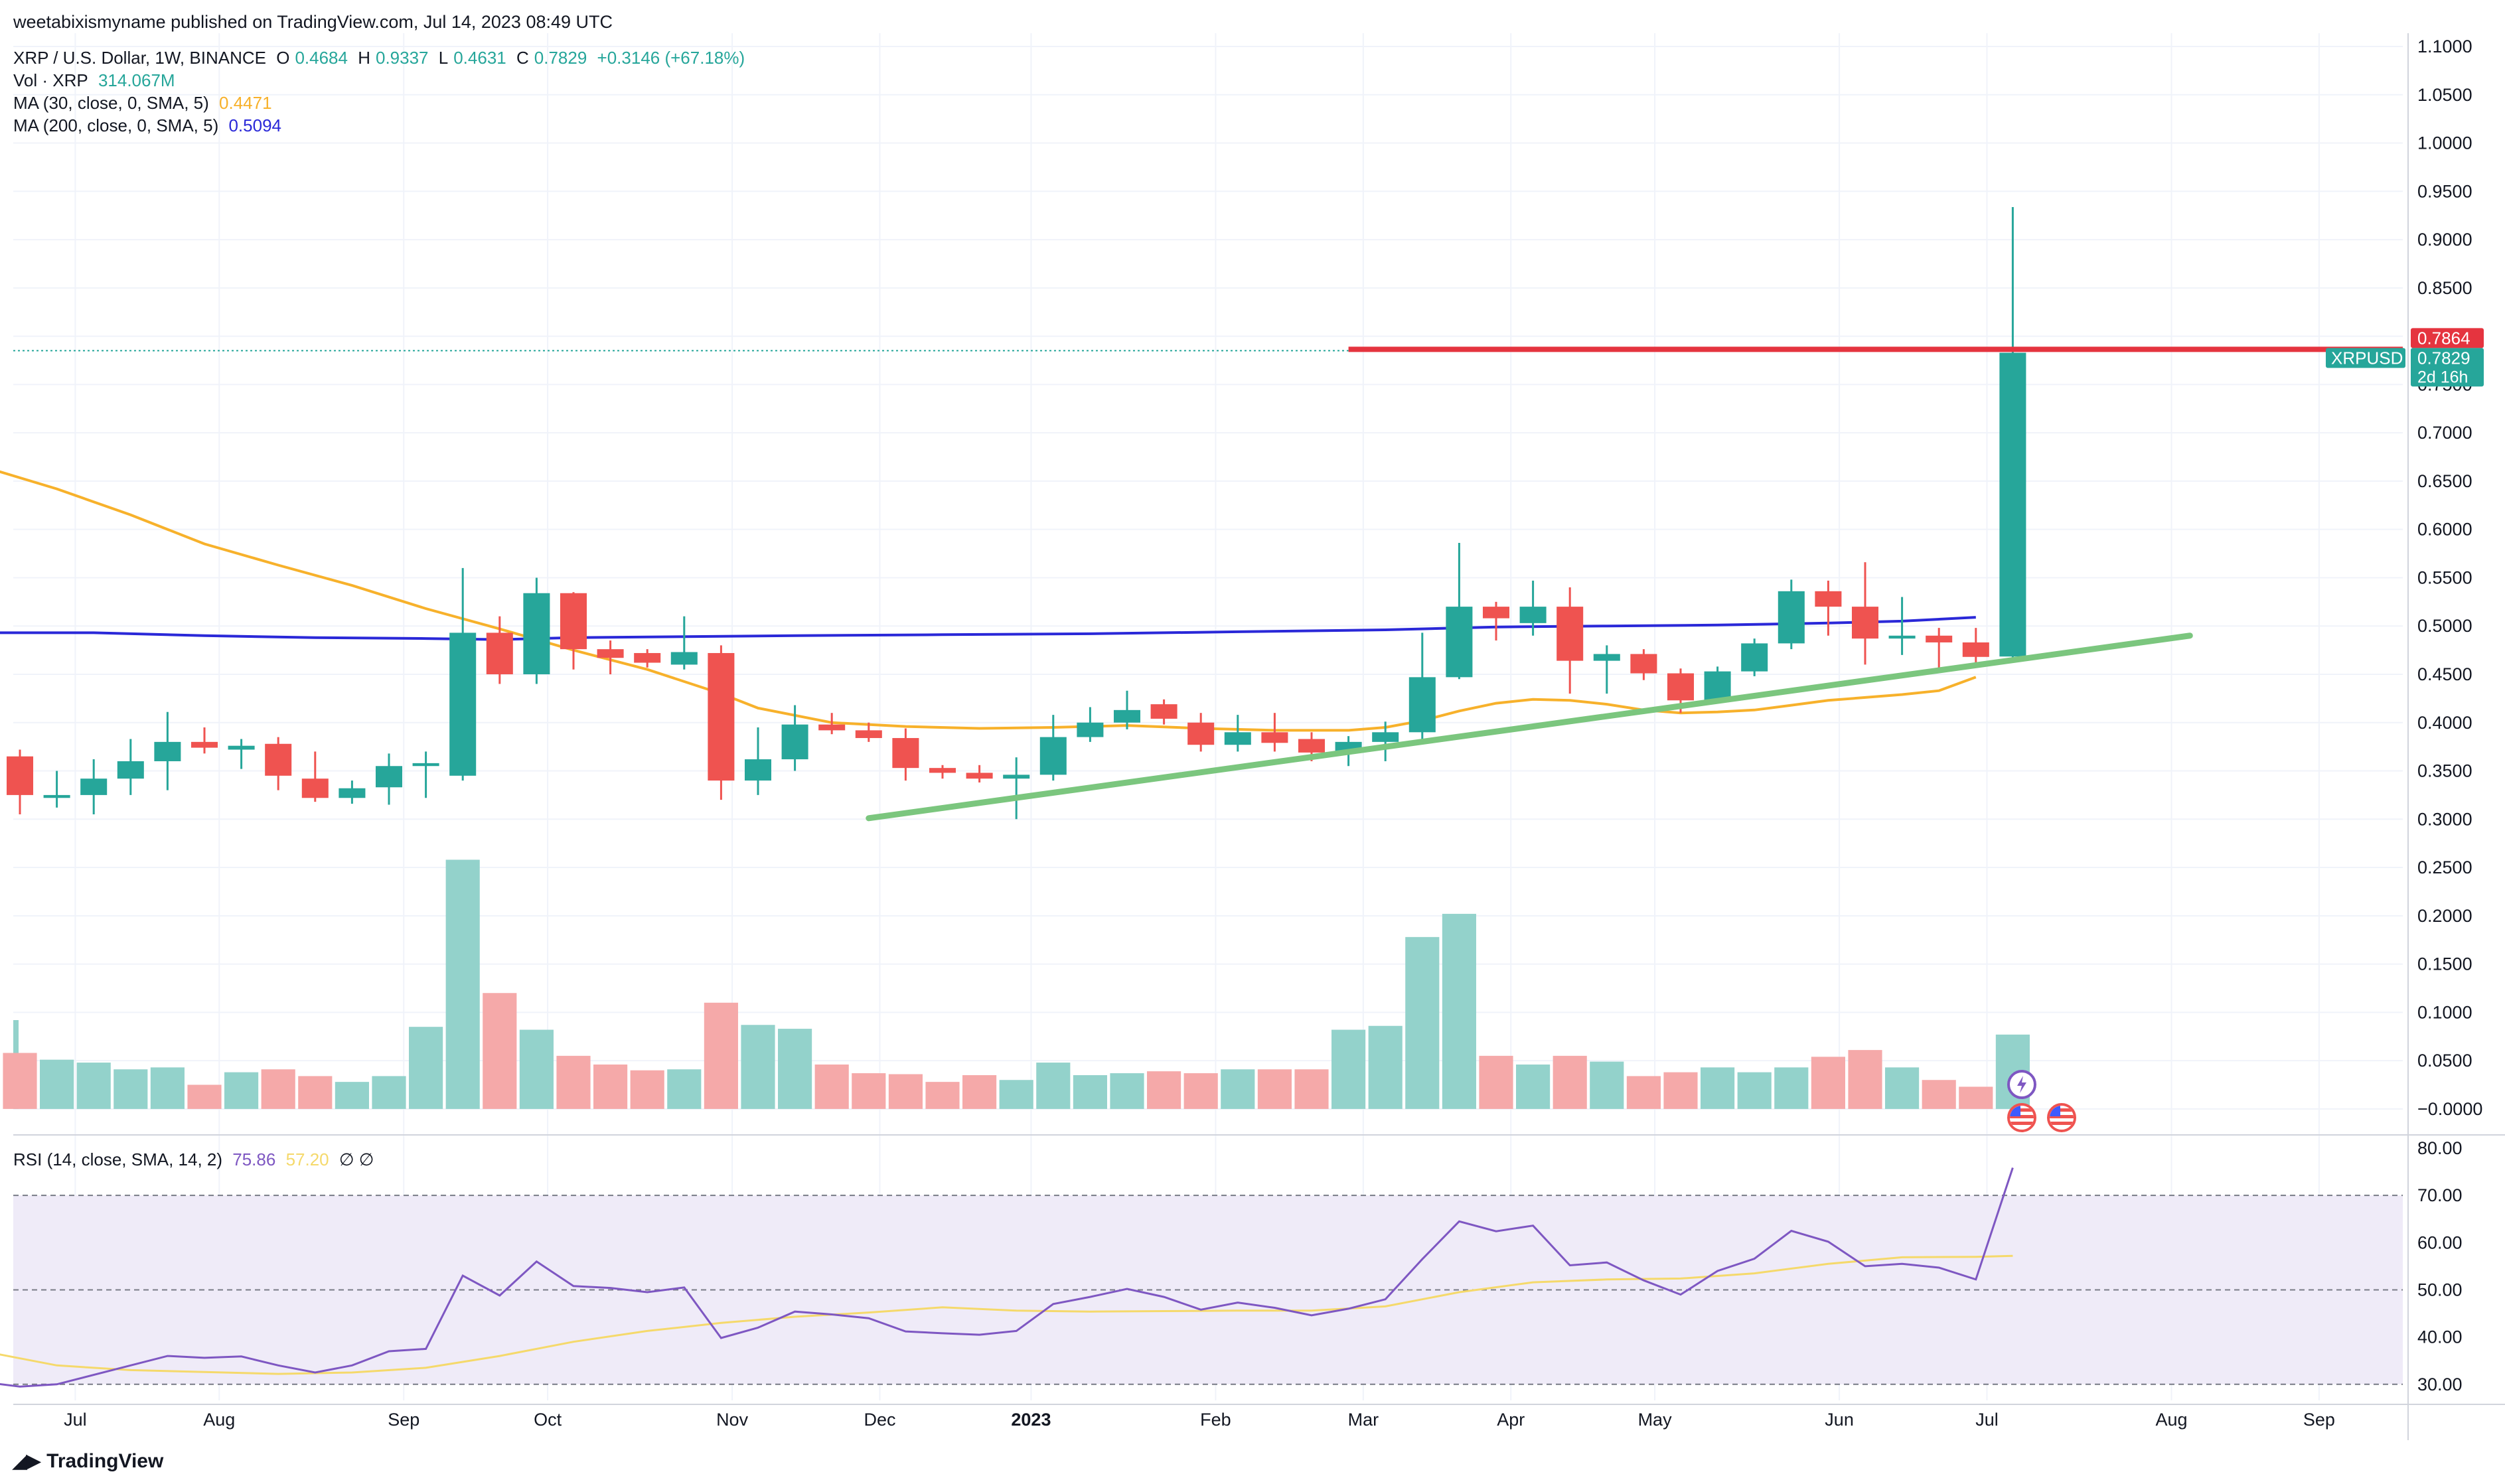 This screenshot has width=2505, height=1484. I want to click on tradingview-brand: ◢▶ TradingView, so click(87, 1461).